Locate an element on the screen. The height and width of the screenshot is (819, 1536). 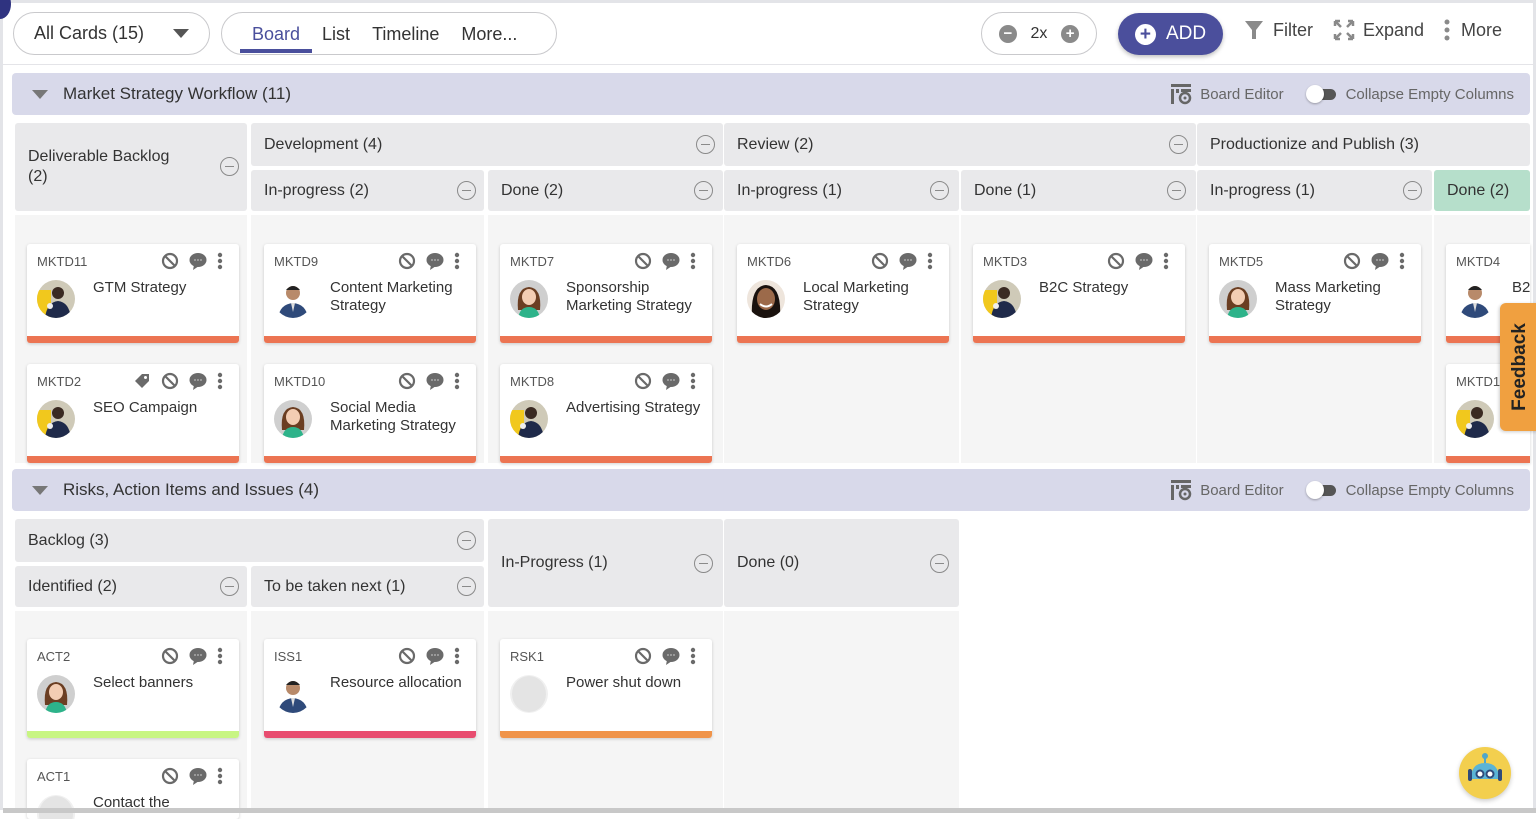
card-mktd7: MKTD7 Sponsorship Marketing Strategy is located at coordinates (606, 293).